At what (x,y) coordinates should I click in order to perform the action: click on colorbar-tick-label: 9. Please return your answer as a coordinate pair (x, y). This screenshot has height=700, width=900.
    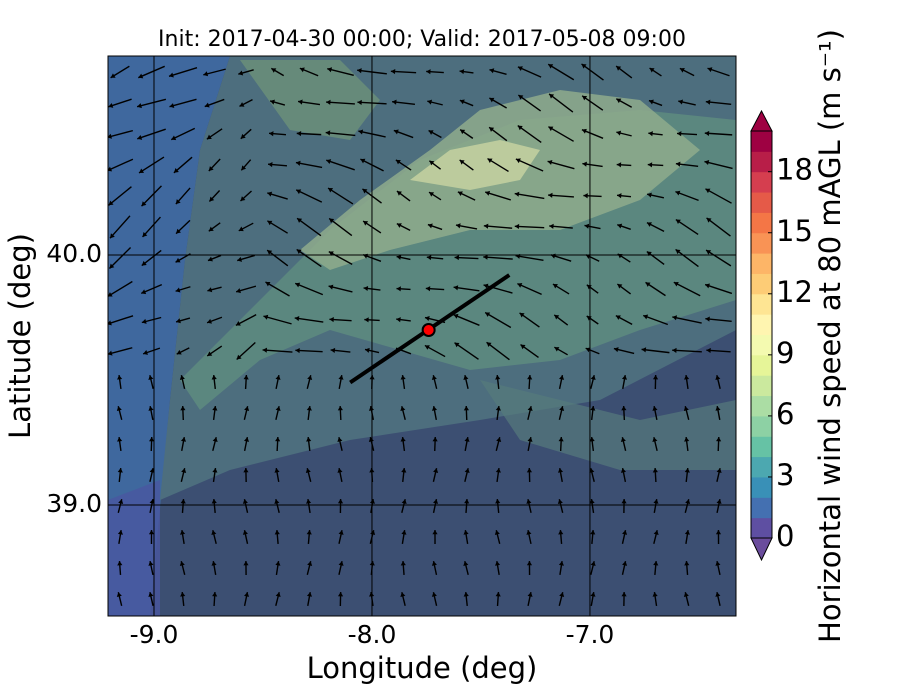
    Looking at the image, I should click on (785, 353).